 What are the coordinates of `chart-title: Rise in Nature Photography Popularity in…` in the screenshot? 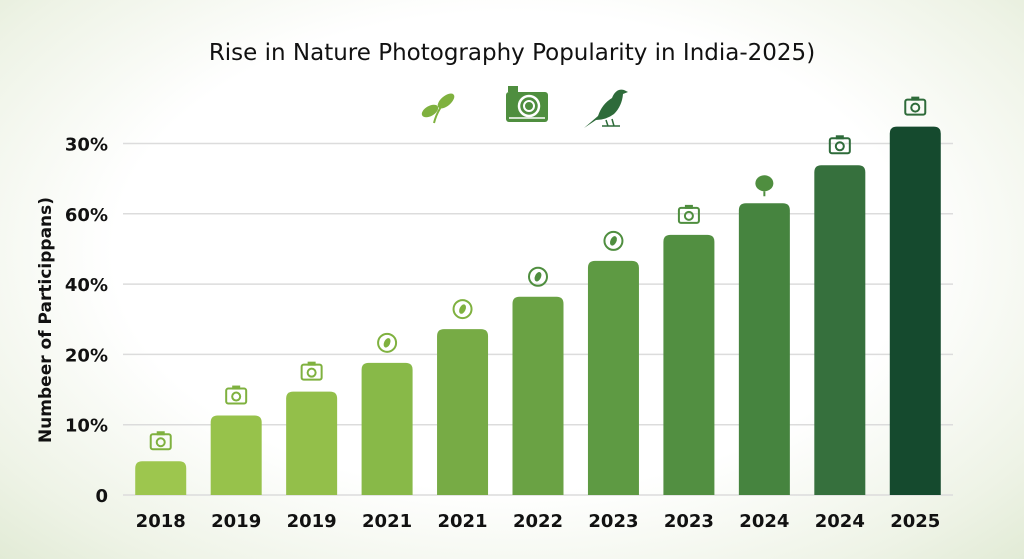 It's located at (512, 53).